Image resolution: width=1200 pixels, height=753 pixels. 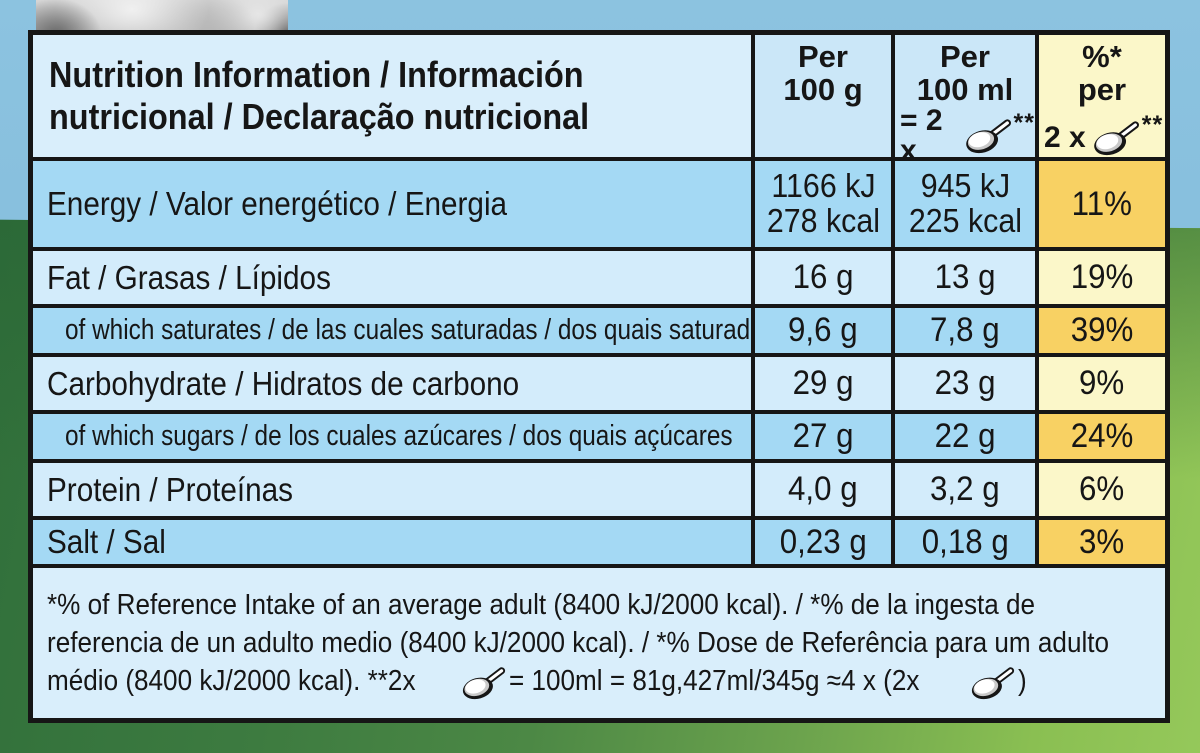 I want to click on col-header-percent: %* per 2 x **, so click(x=1102, y=96).